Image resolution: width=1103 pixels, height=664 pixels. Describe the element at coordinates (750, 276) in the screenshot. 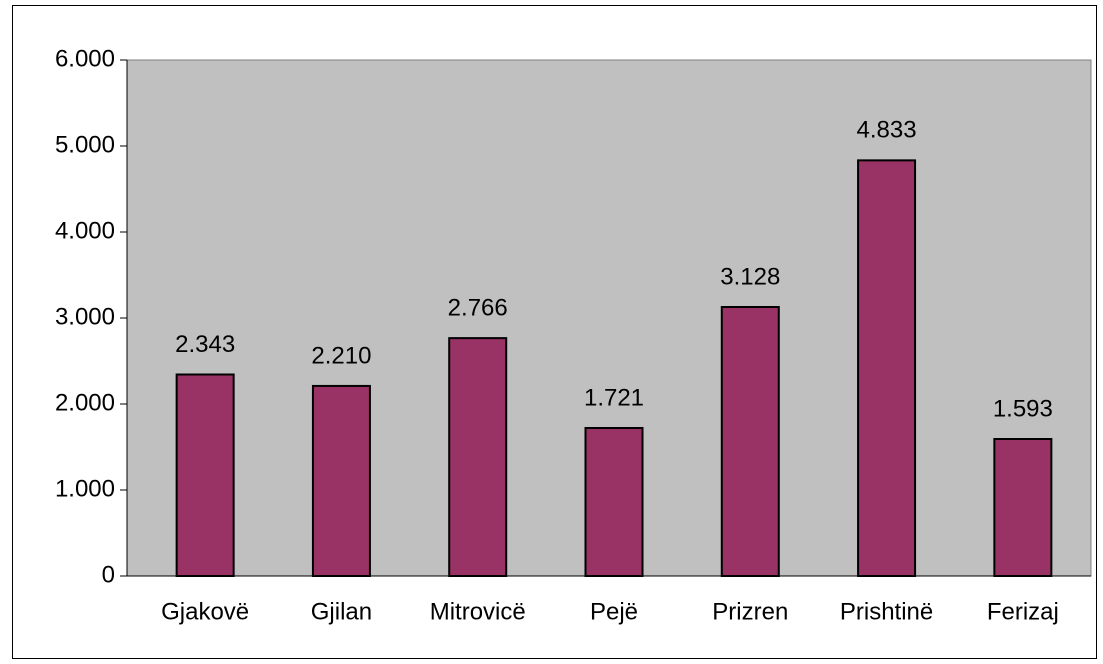

I see `data-label: 3.128` at that location.